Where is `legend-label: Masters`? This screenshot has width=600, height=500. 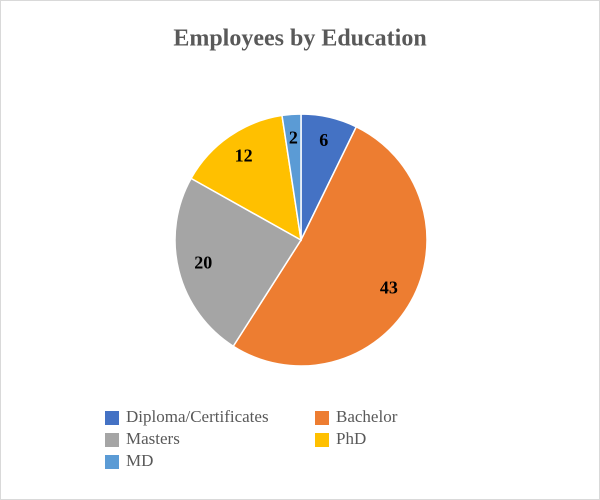 legend-label: Masters is located at coordinates (153, 438).